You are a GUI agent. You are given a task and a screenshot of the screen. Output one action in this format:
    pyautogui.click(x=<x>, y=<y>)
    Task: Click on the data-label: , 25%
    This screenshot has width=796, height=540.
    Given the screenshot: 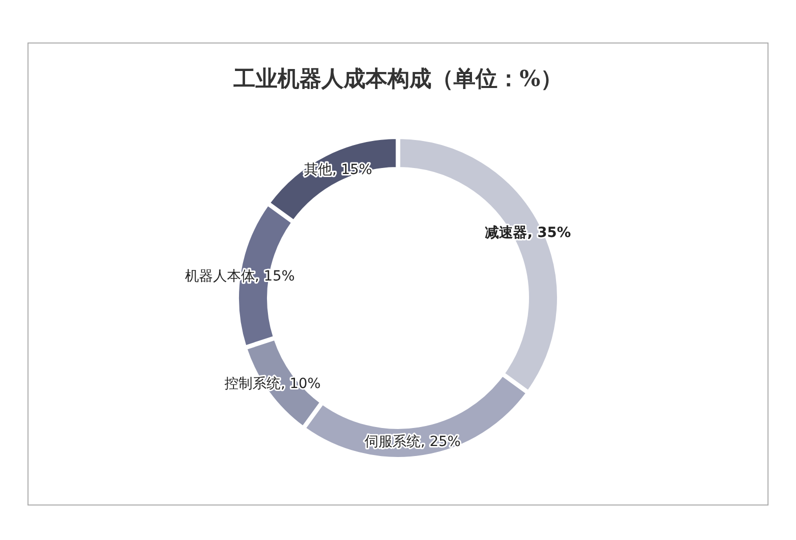 What is the action you would take?
    pyautogui.click(x=440, y=442)
    